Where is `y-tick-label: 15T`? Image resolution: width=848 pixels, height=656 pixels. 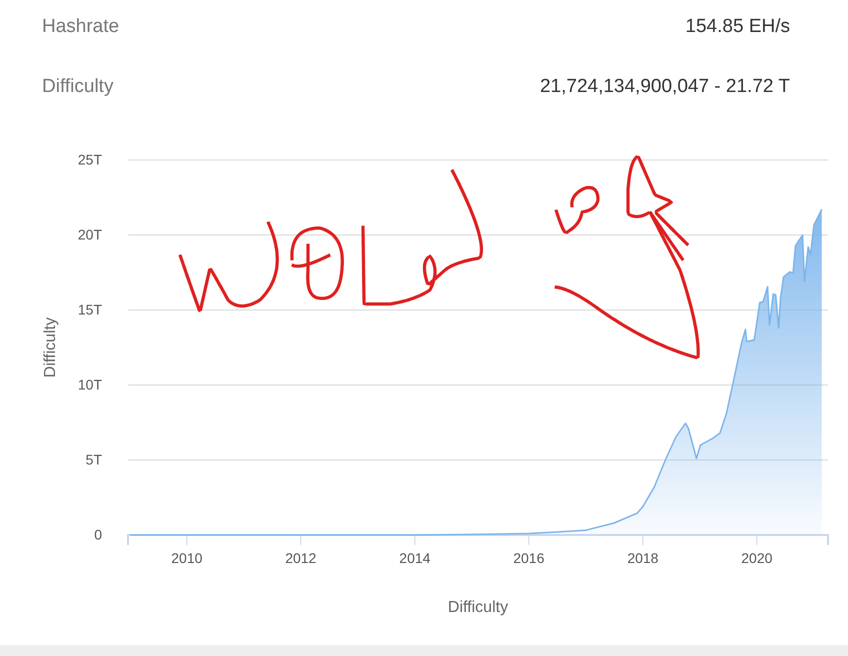
y-tick-label: 15T is located at coordinates (90, 309).